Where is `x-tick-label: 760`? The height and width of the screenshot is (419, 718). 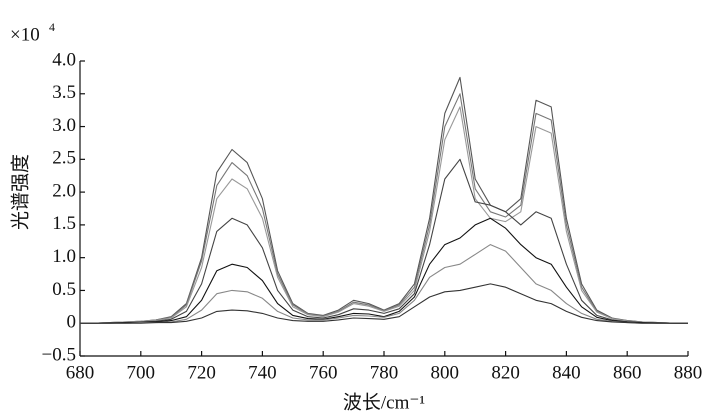 x-tick-label: 760 is located at coordinates (323, 372).